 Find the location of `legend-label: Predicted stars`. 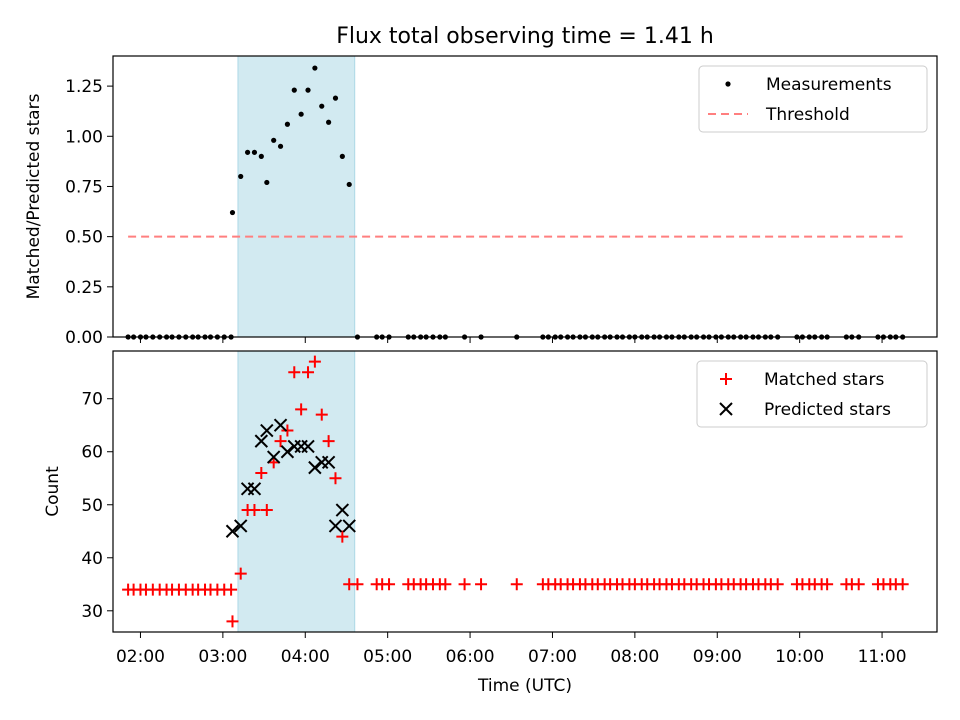

legend-label: Predicted stars is located at coordinates (827, 410).